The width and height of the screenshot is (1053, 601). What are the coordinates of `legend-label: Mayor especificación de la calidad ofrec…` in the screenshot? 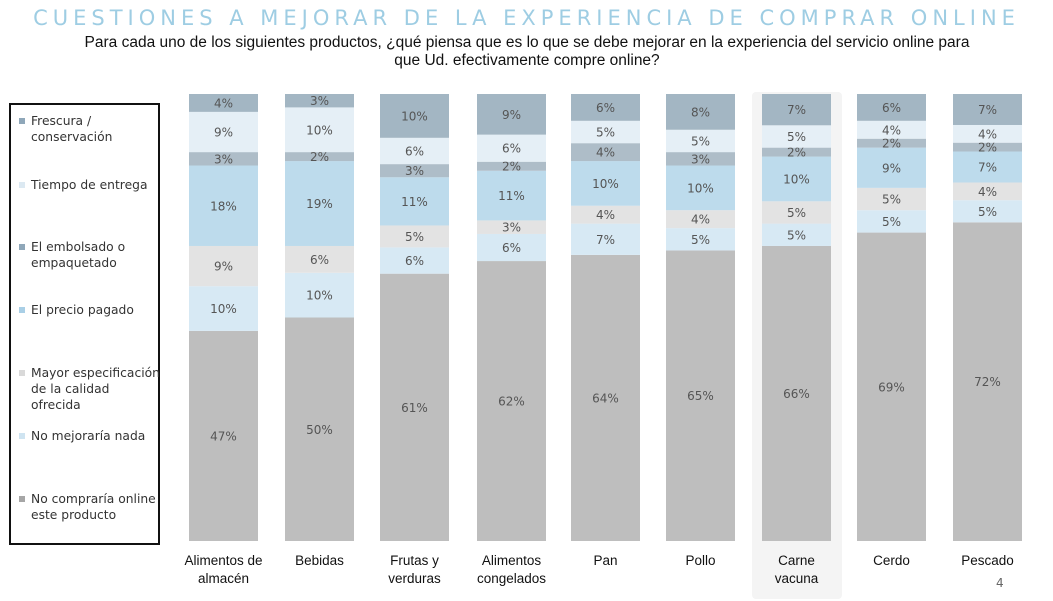 It's located at (95, 389).